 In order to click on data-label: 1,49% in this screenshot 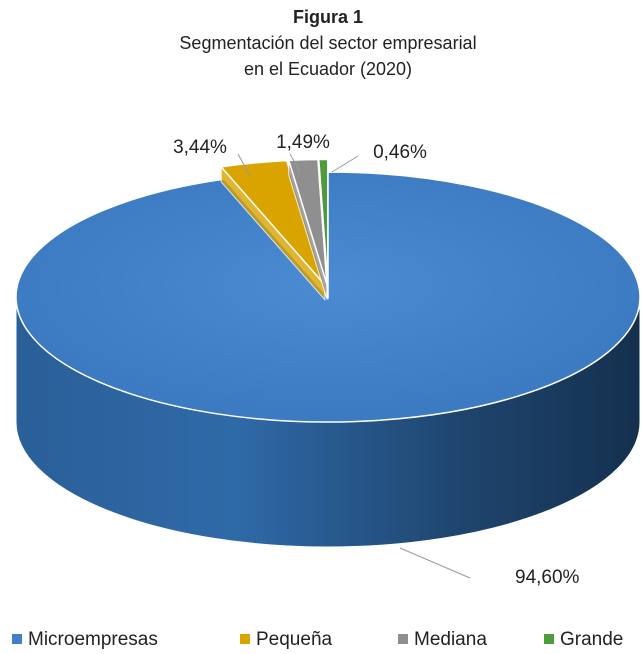, I will do `click(303, 142)`.